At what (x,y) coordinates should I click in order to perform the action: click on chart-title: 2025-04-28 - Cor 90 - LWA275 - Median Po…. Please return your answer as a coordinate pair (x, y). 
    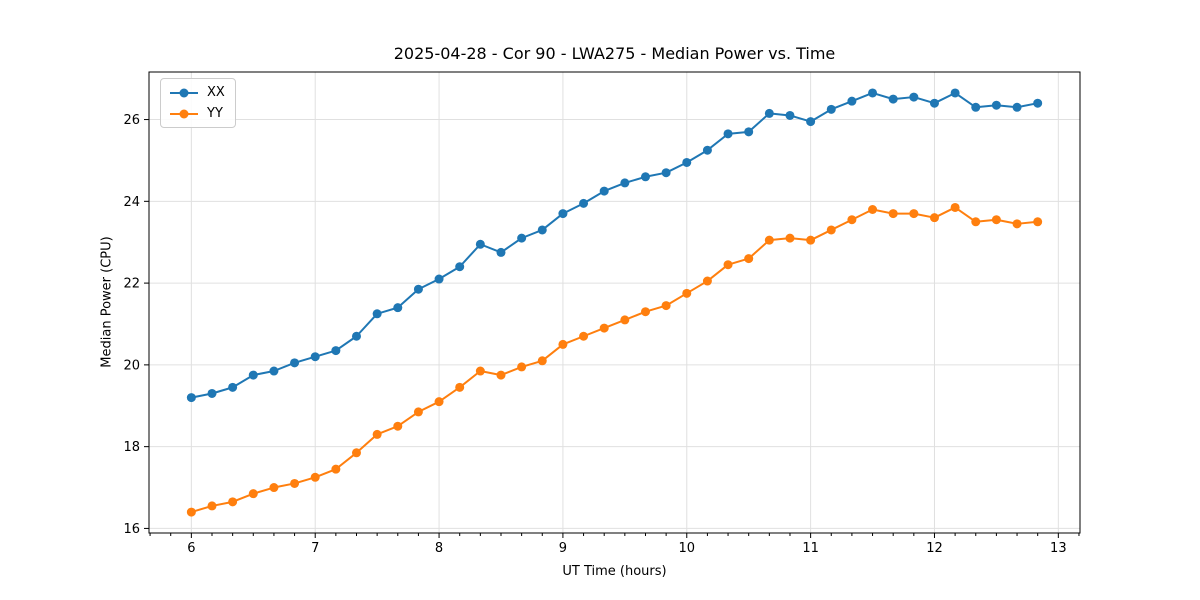
    Looking at the image, I should click on (614, 53).